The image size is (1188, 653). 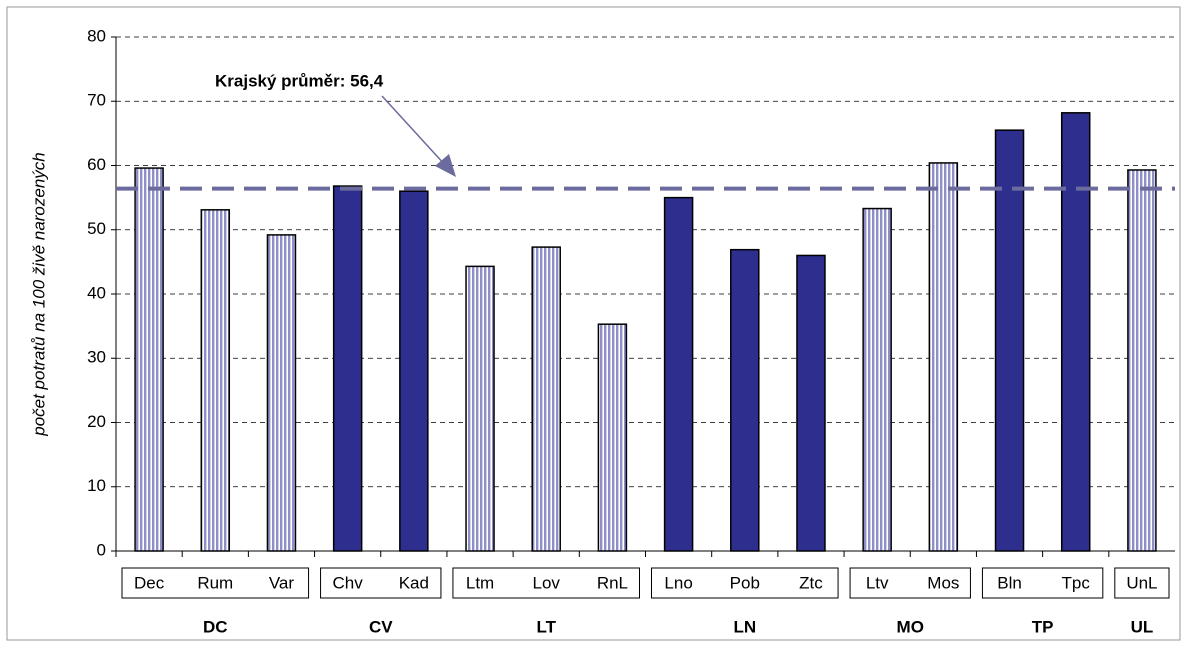 I want to click on x-tick-label: Var, so click(x=282, y=582).